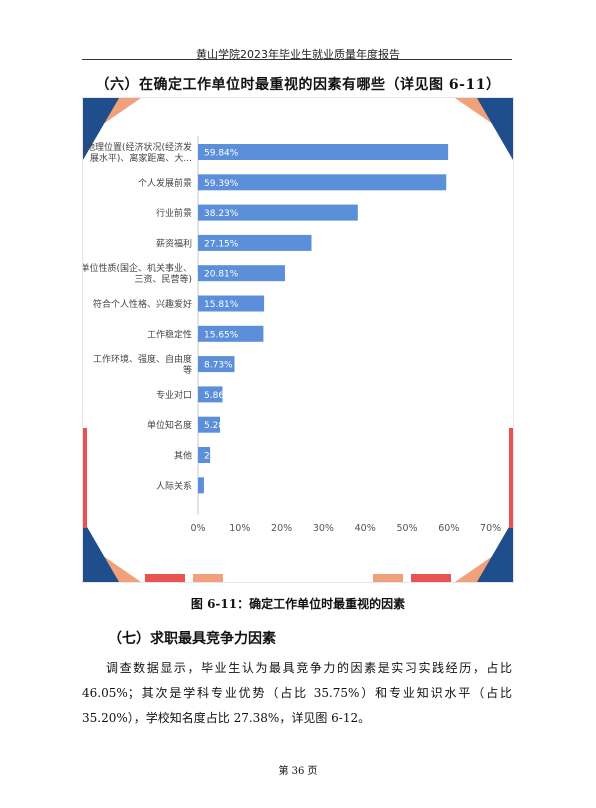  What do you see at coordinates (142, 304) in the screenshot?
I see `category-label: 符合个人性格、兴趣爱好` at bounding box center [142, 304].